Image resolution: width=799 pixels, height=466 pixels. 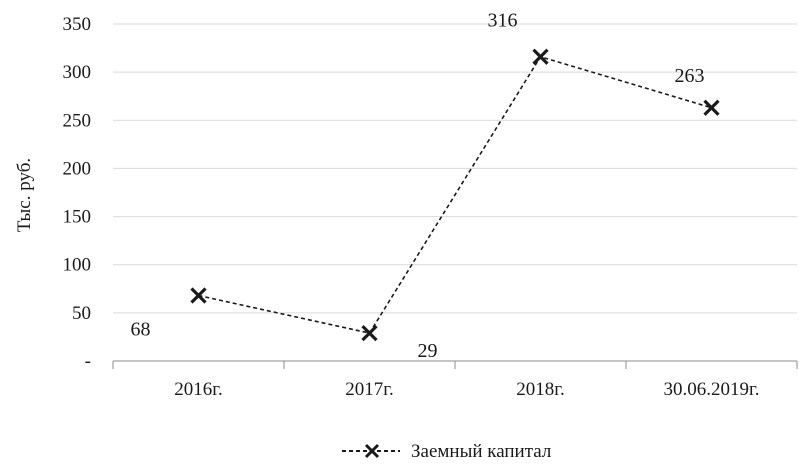 I want to click on y-tick-label: 150, so click(x=77, y=217).